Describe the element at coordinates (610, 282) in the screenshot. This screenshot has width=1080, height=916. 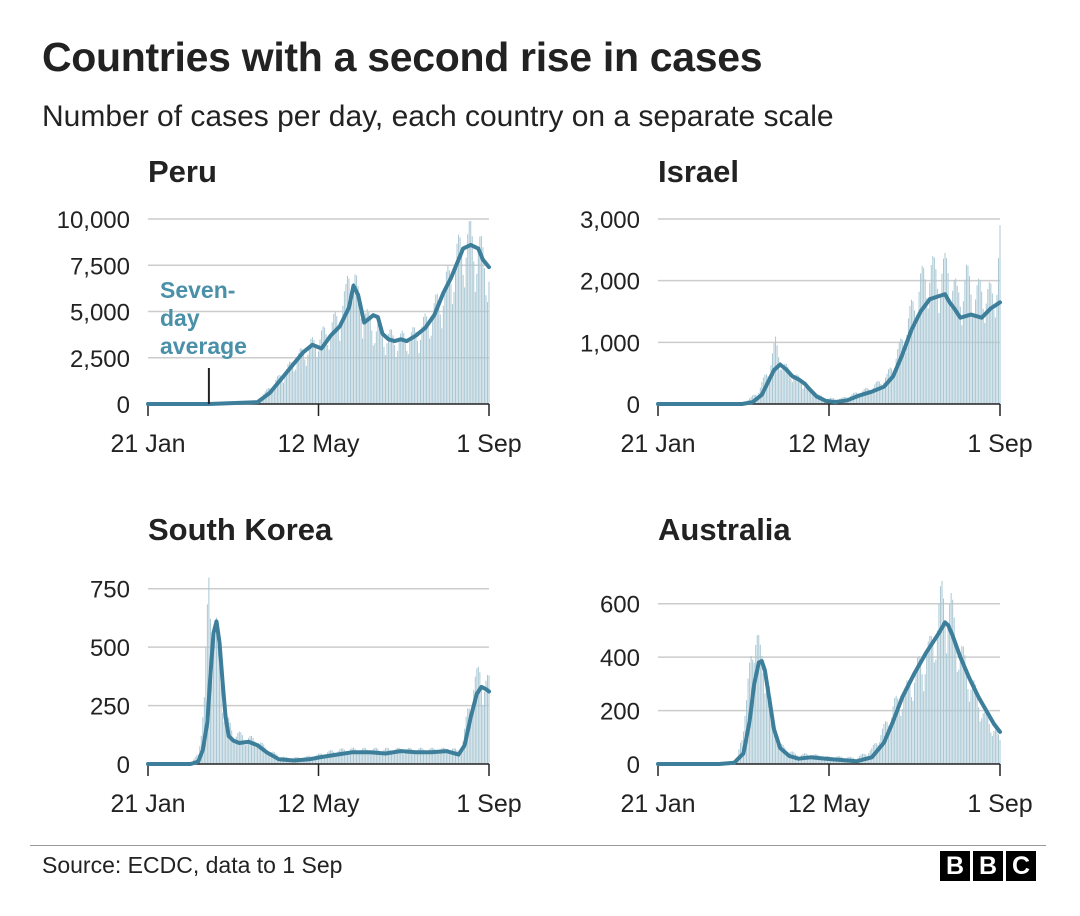
I see `y-tick-label: 2,000` at that location.